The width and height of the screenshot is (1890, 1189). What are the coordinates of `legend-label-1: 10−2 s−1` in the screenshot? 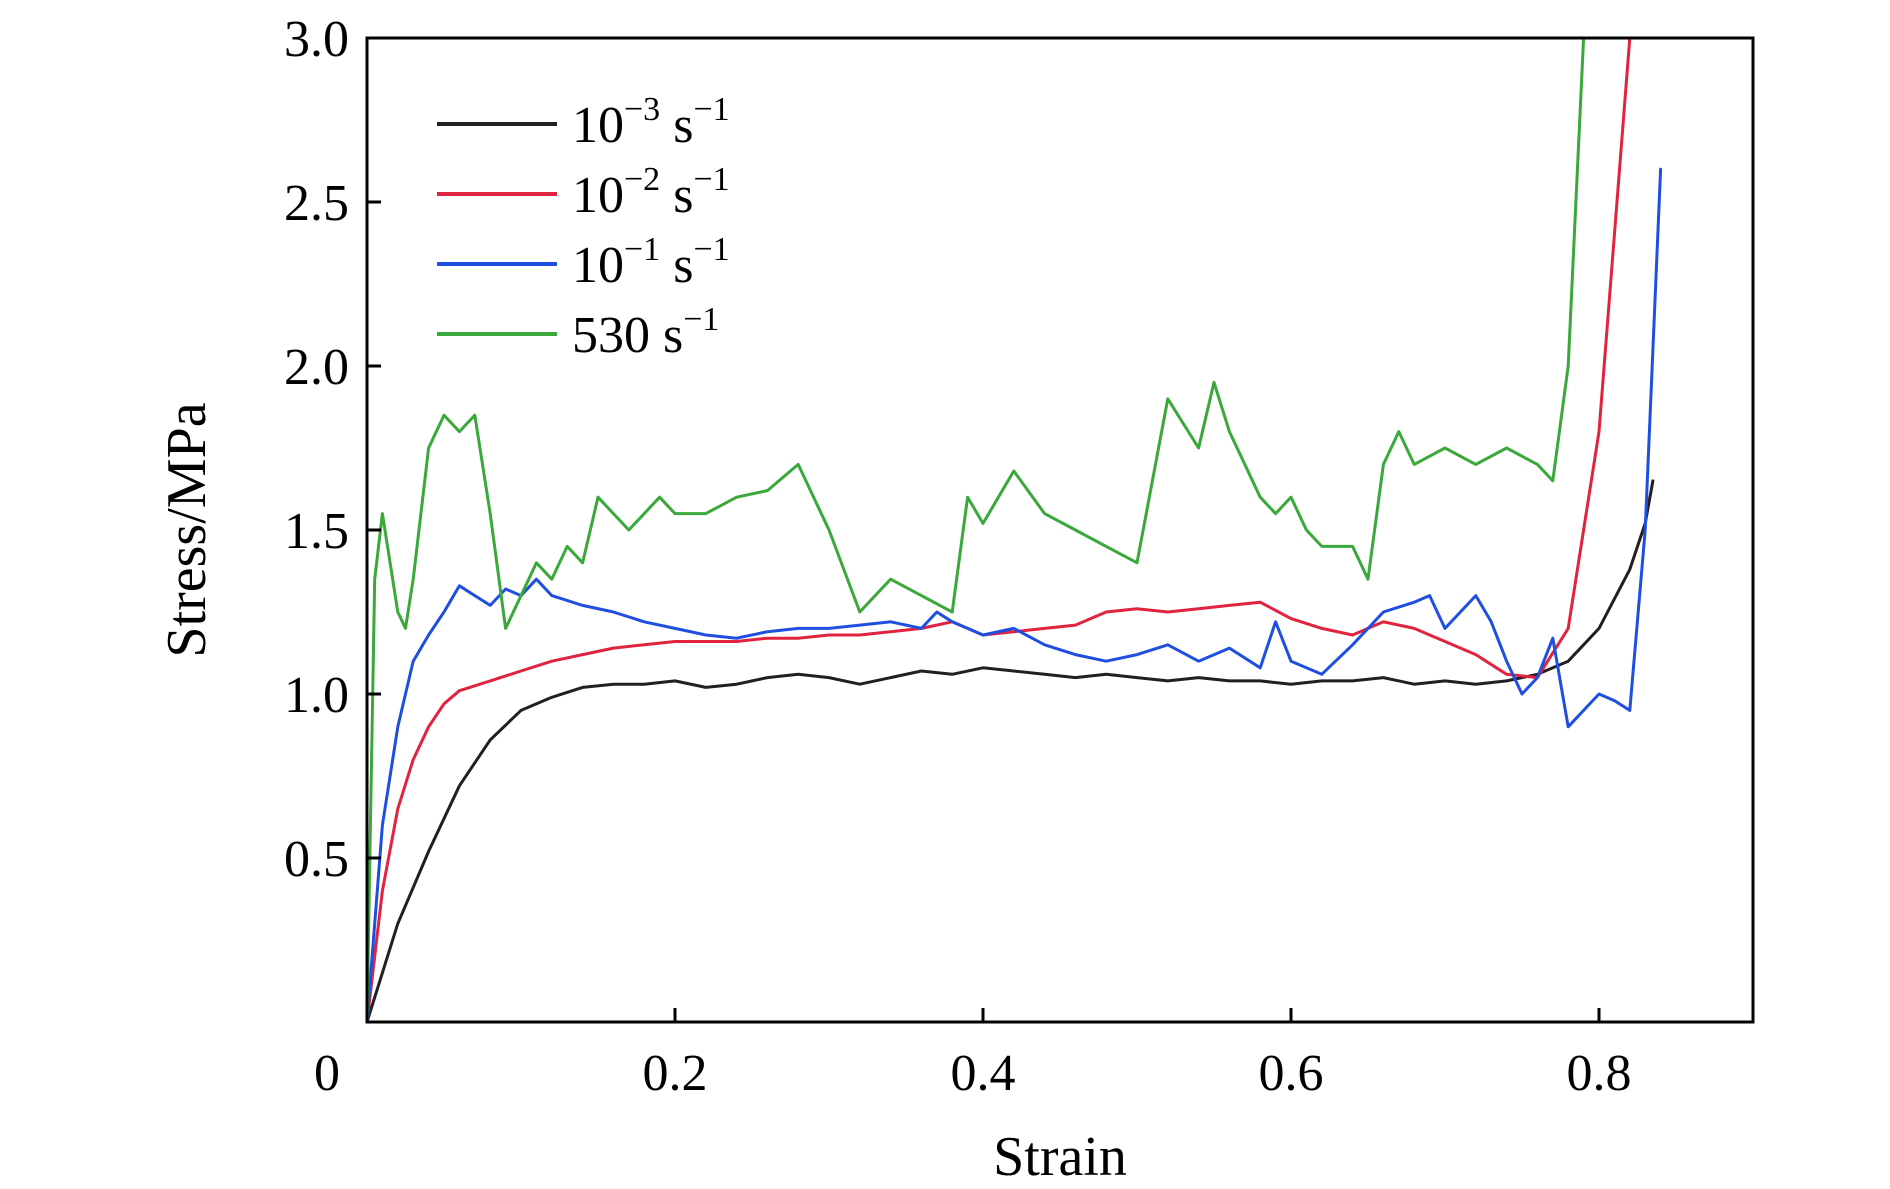 It's located at (651, 192).